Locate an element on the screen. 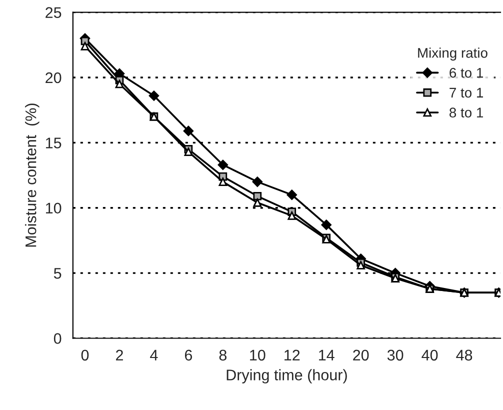 The height and width of the screenshot is (410, 503). x-tick-label: 4 is located at coordinates (154, 355).